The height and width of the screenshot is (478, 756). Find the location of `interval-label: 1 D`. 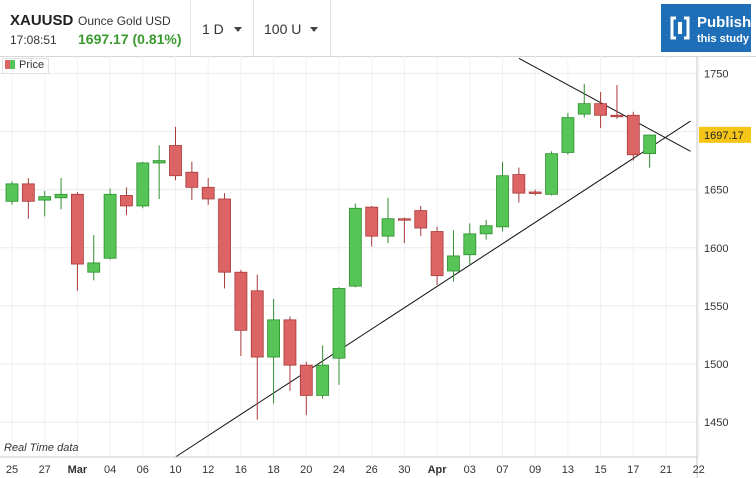

interval-label: 1 D is located at coordinates (213, 29).